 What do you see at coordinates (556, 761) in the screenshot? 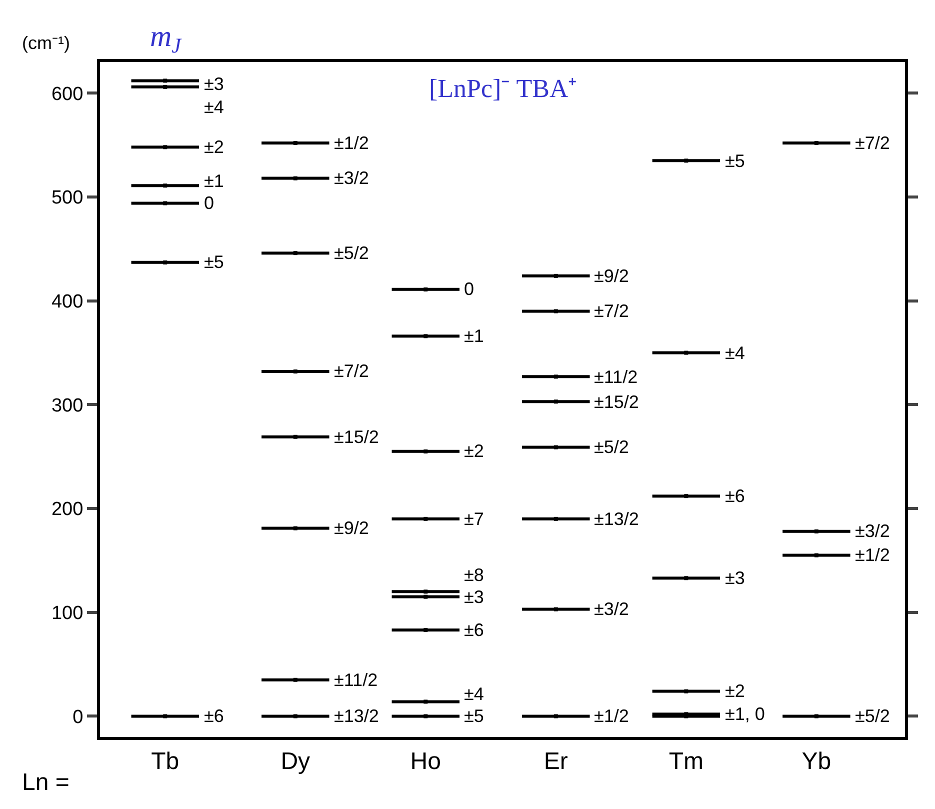
I see `x-tick-label: Er` at bounding box center [556, 761].